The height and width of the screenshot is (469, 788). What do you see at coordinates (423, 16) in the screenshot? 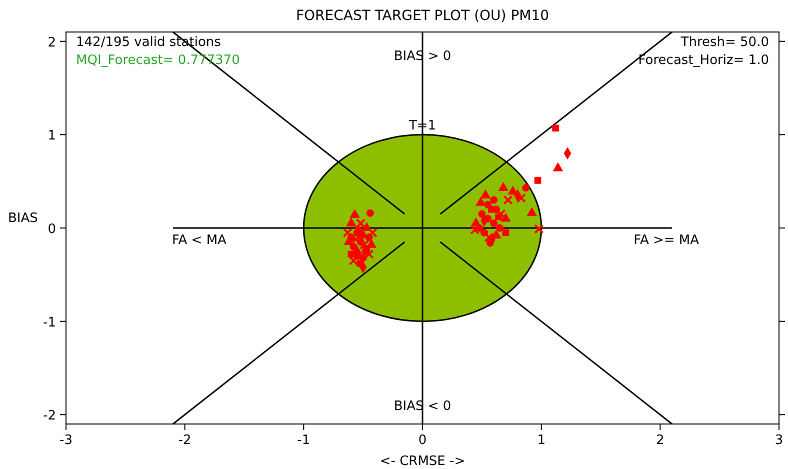
I see `chart-title: FORECAST TARGET PLOT (OU) PM10` at bounding box center [423, 16].